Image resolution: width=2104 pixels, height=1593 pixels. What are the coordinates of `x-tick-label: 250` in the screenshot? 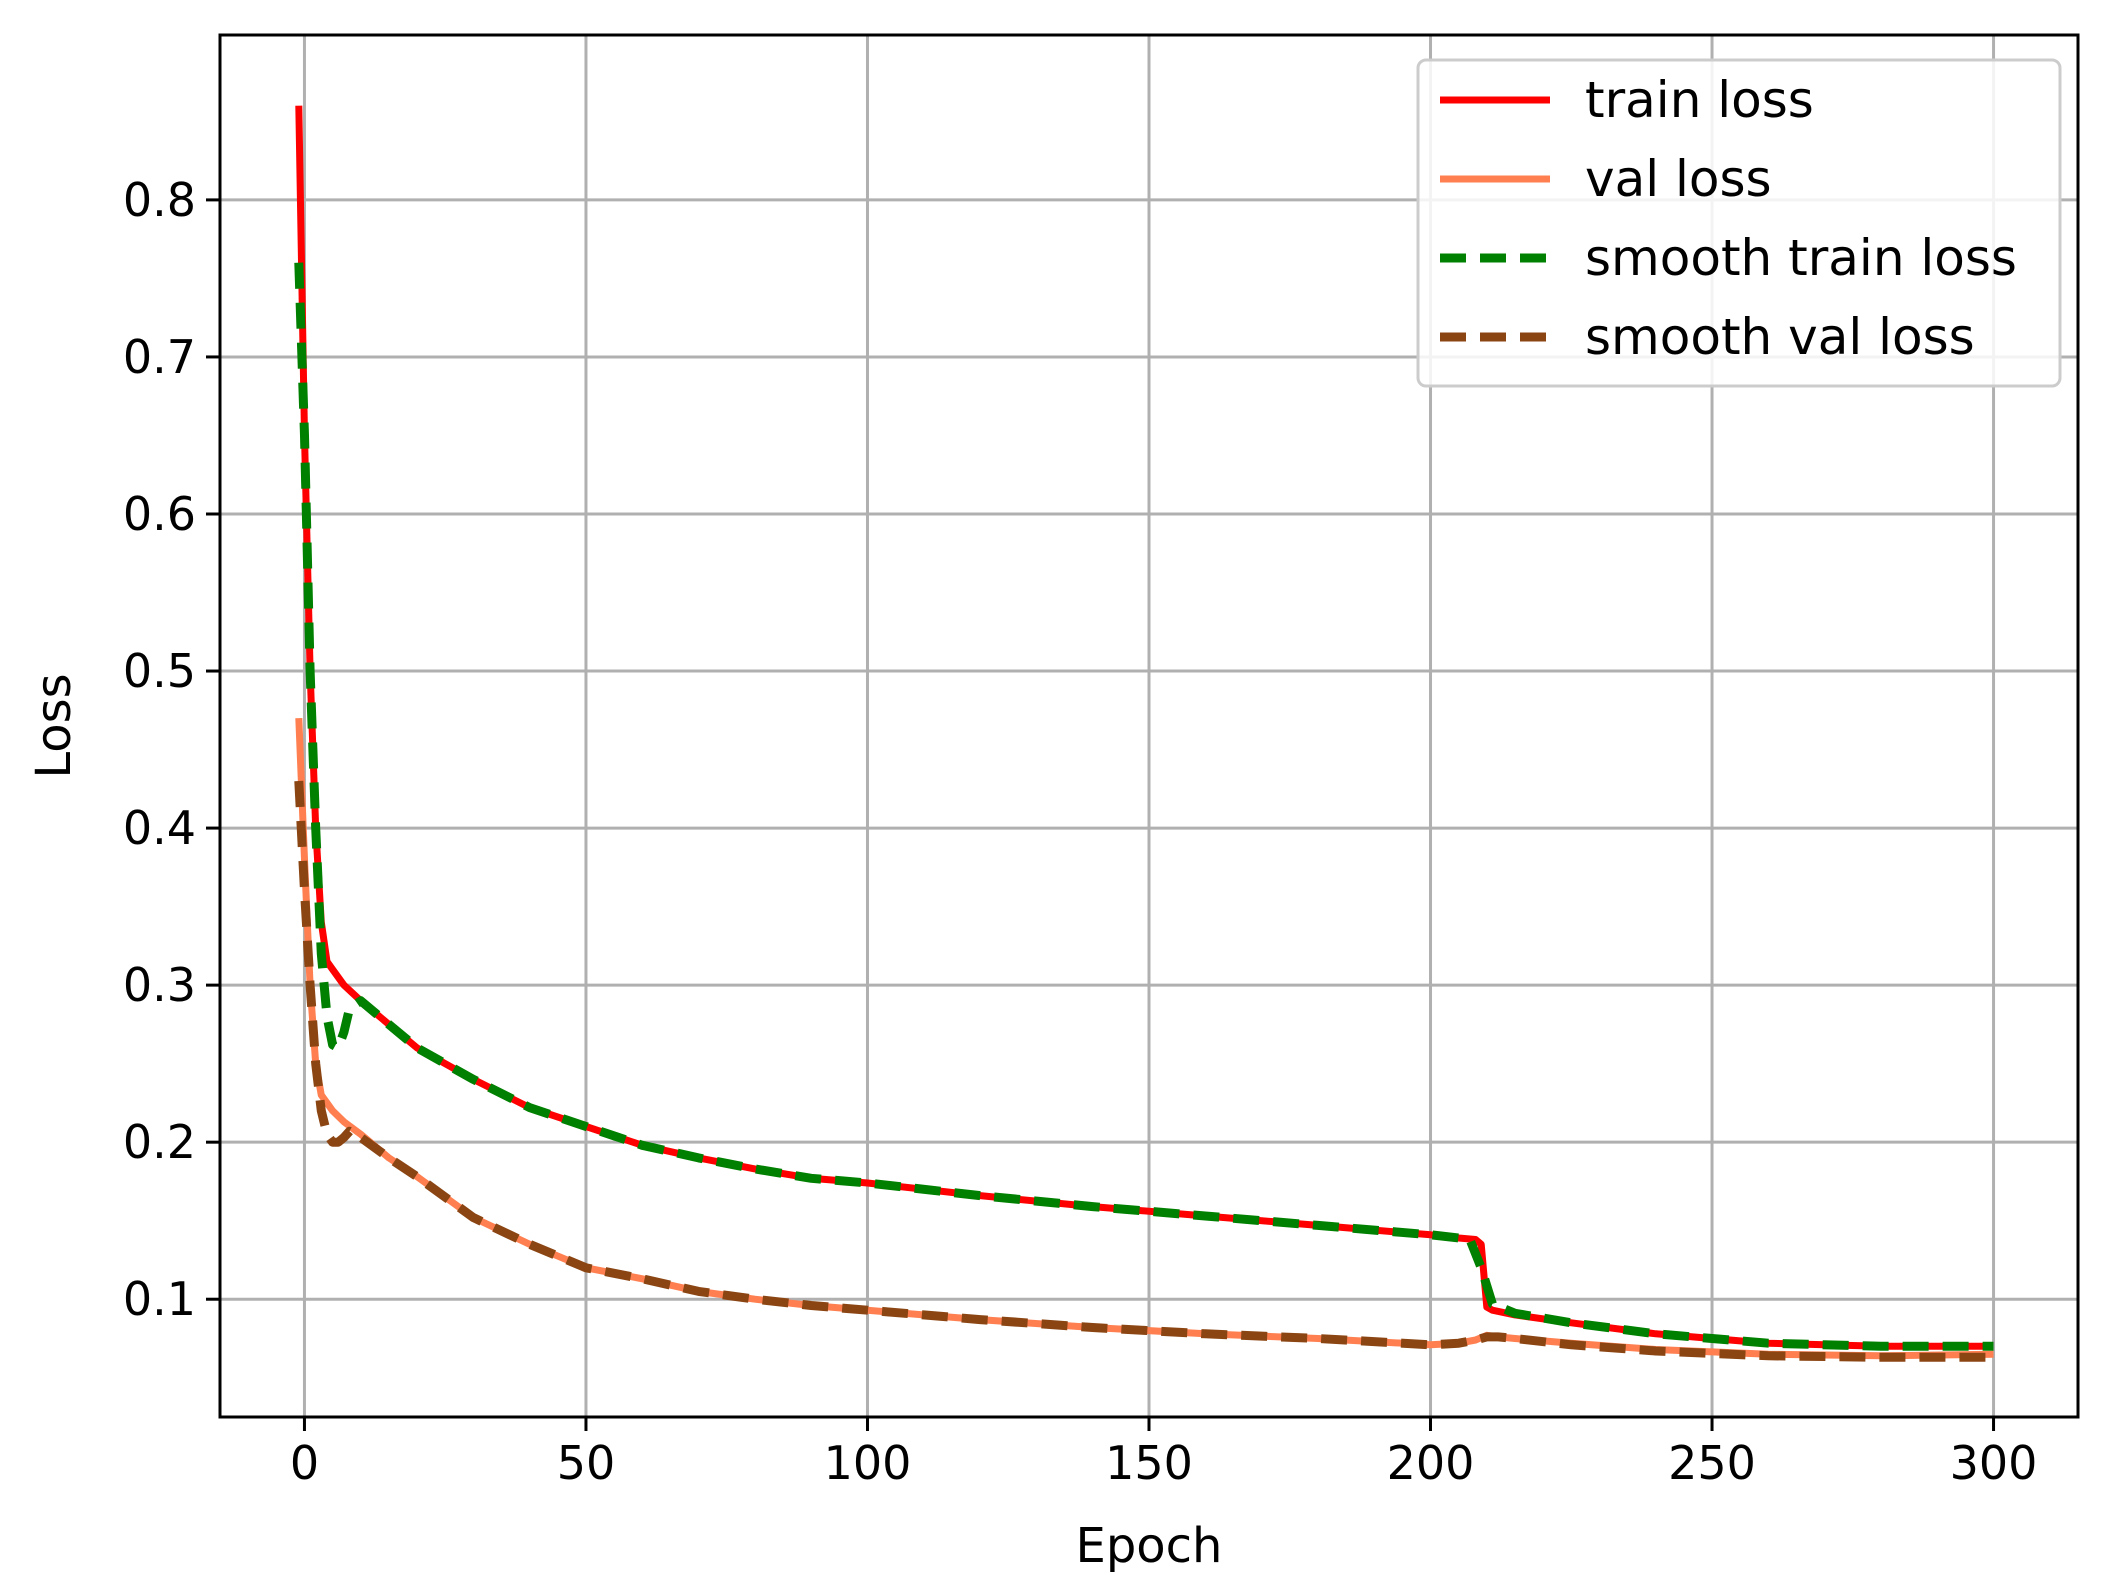 It's located at (1712, 1463).